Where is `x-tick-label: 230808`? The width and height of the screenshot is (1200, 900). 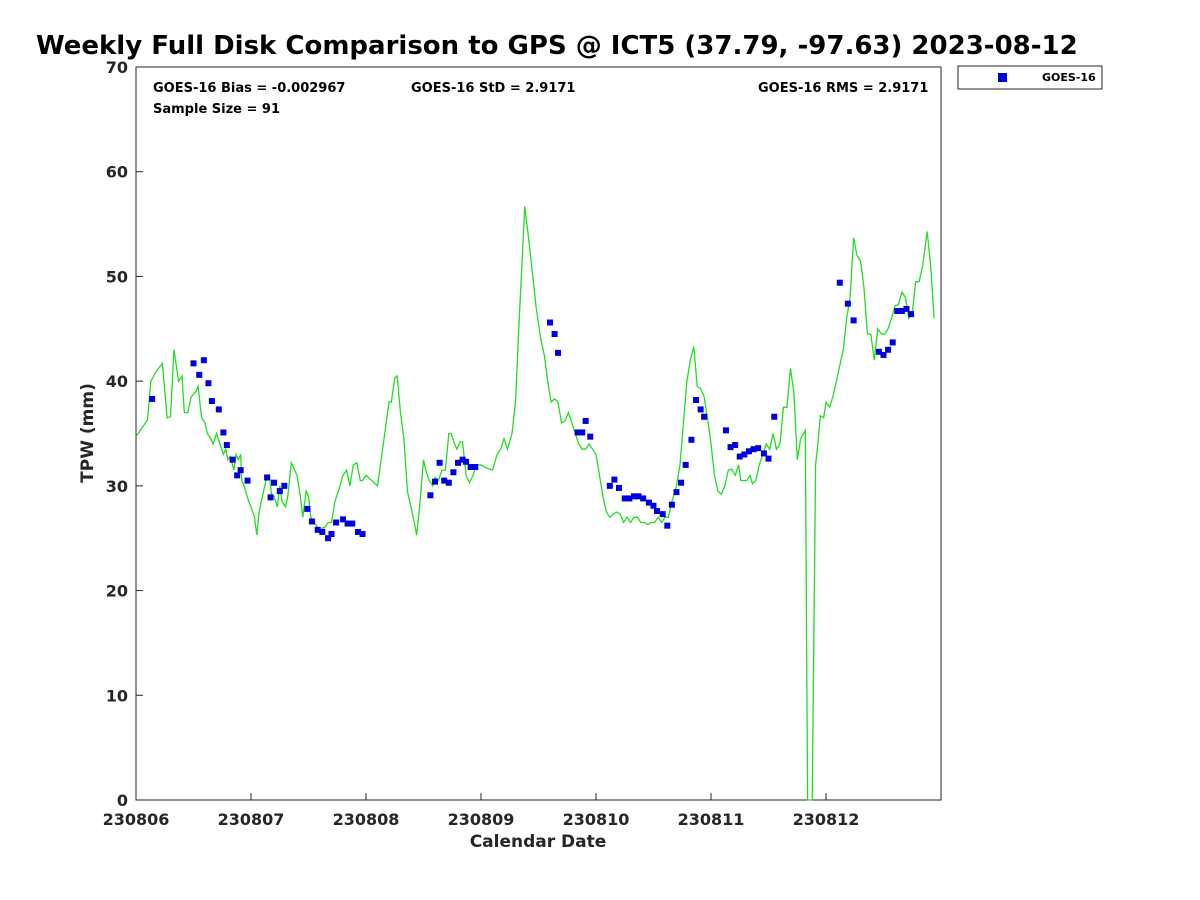
x-tick-label: 230808 is located at coordinates (366, 819).